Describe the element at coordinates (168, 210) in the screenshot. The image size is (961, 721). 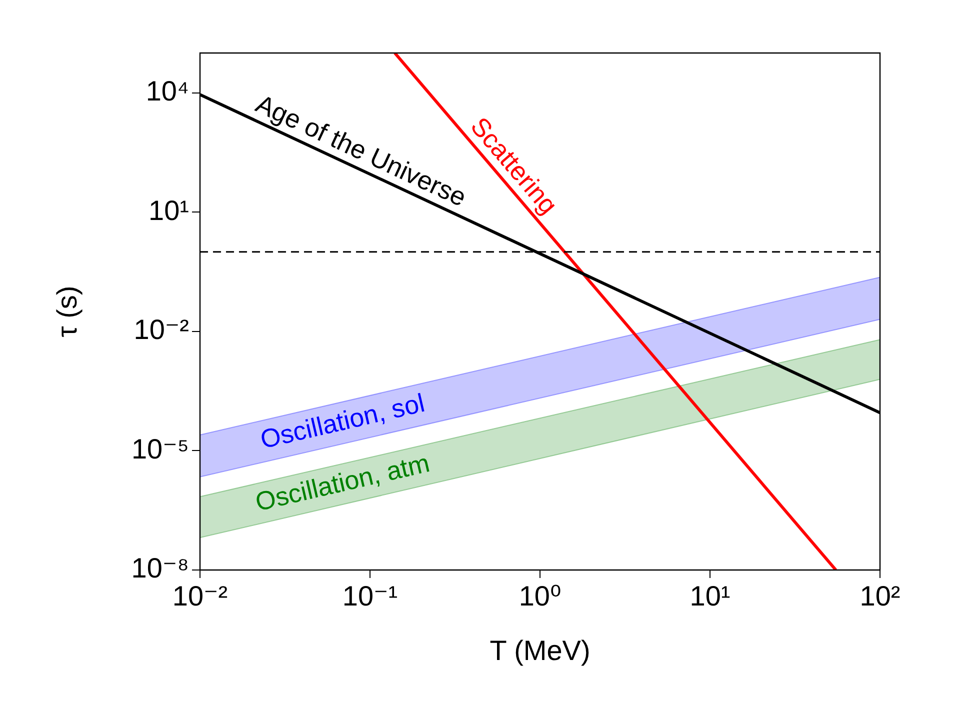
I see `y-tick-label: 10¹` at that location.